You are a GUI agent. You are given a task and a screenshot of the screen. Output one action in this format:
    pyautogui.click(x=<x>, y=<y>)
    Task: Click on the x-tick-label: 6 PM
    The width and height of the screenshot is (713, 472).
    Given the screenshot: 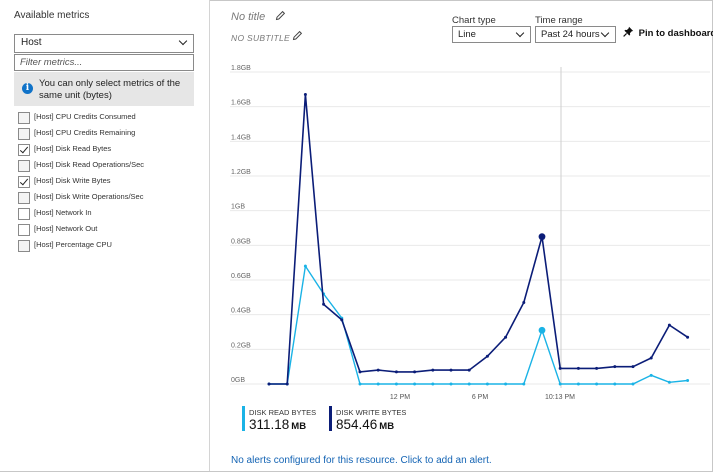 What is the action you would take?
    pyautogui.click(x=480, y=397)
    